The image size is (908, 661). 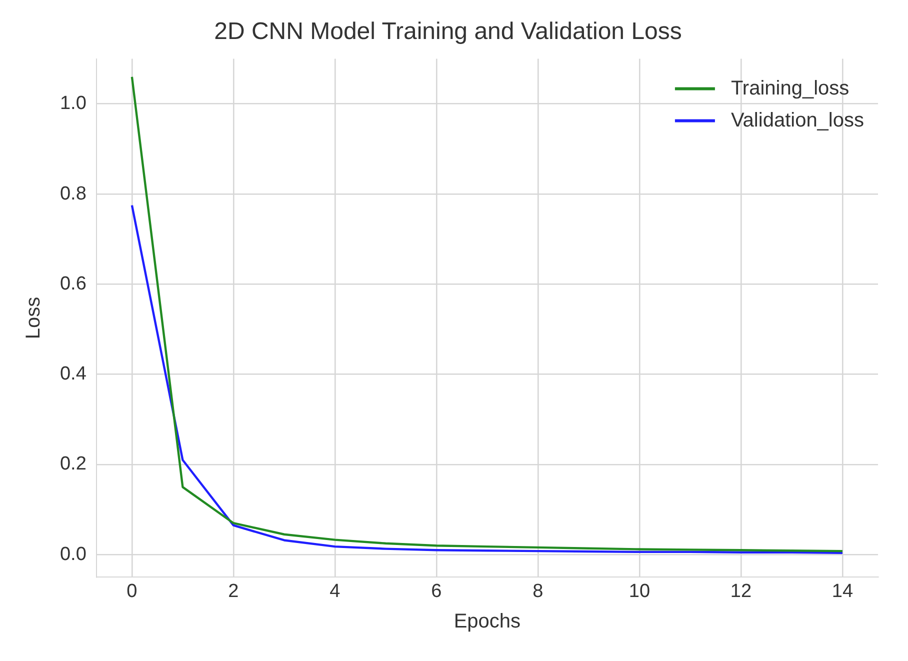 What do you see at coordinates (73, 193) in the screenshot?
I see `y-tick-label: 0.8` at bounding box center [73, 193].